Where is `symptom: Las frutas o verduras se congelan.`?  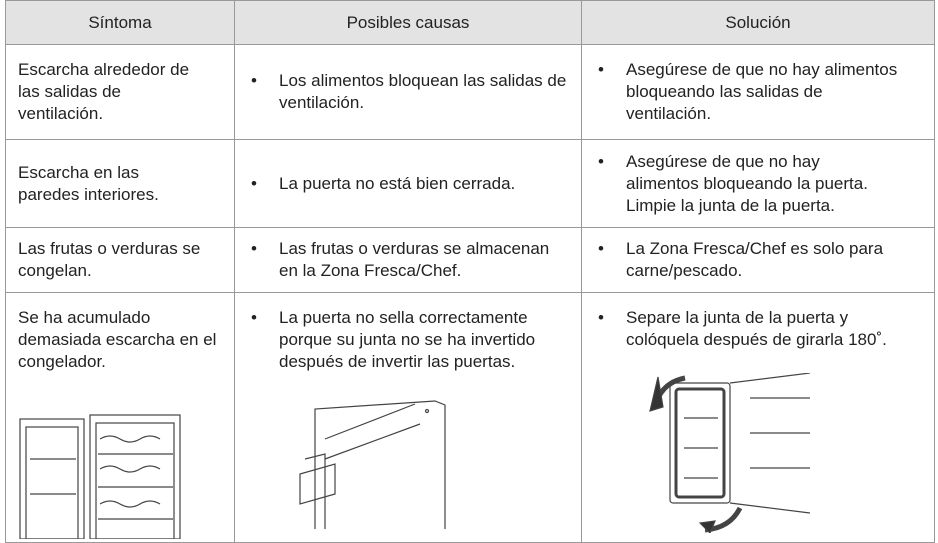 symptom: Las frutas o verduras se congelan. is located at coordinates (120, 260).